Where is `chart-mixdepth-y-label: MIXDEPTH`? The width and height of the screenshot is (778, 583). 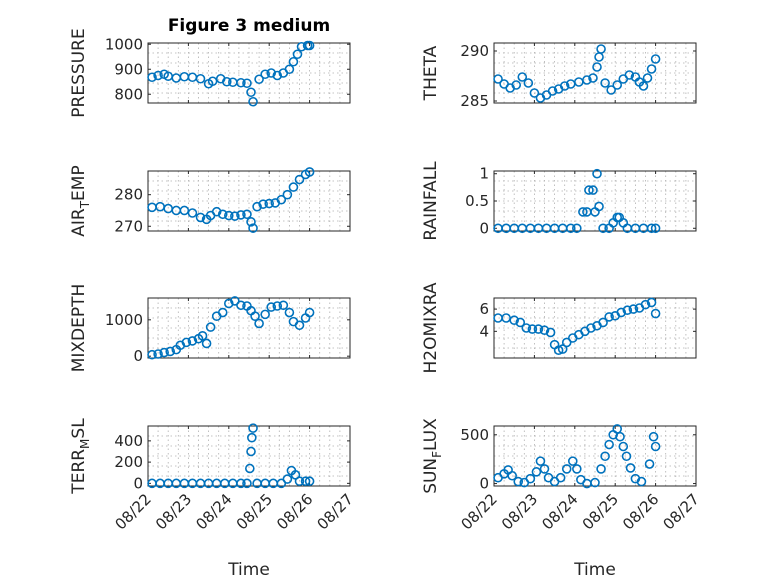
chart-mixdepth-y-label: MIXDEPTH is located at coordinates (79, 328).